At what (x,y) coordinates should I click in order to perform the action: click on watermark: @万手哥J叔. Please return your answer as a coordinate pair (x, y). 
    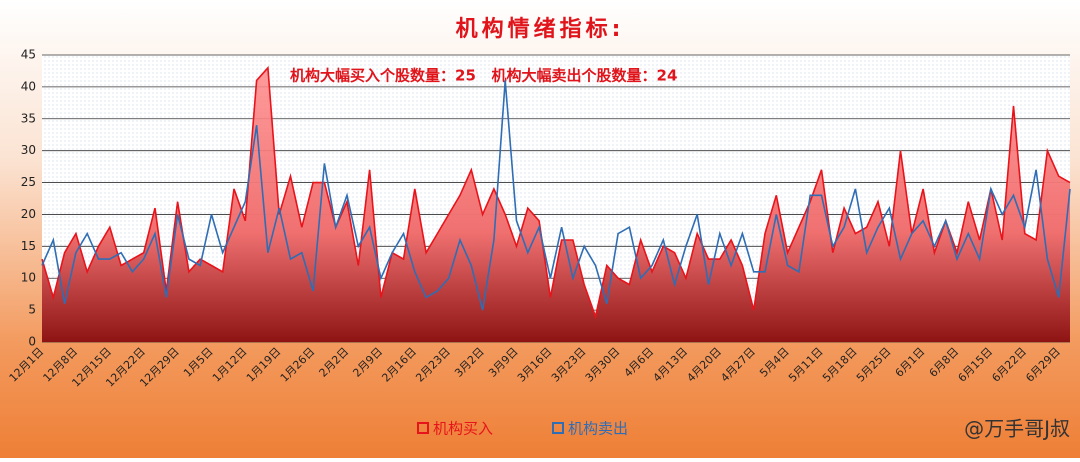
    Looking at the image, I should click on (1017, 429).